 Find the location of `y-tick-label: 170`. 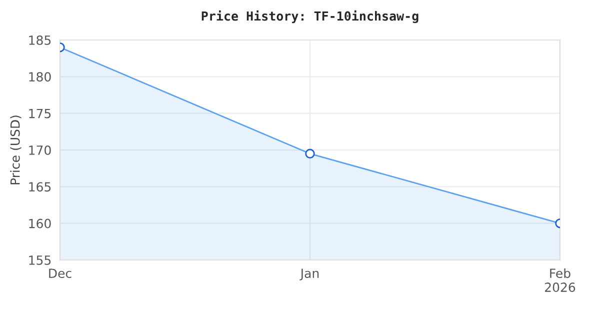

y-tick-label: 170 is located at coordinates (40, 150).